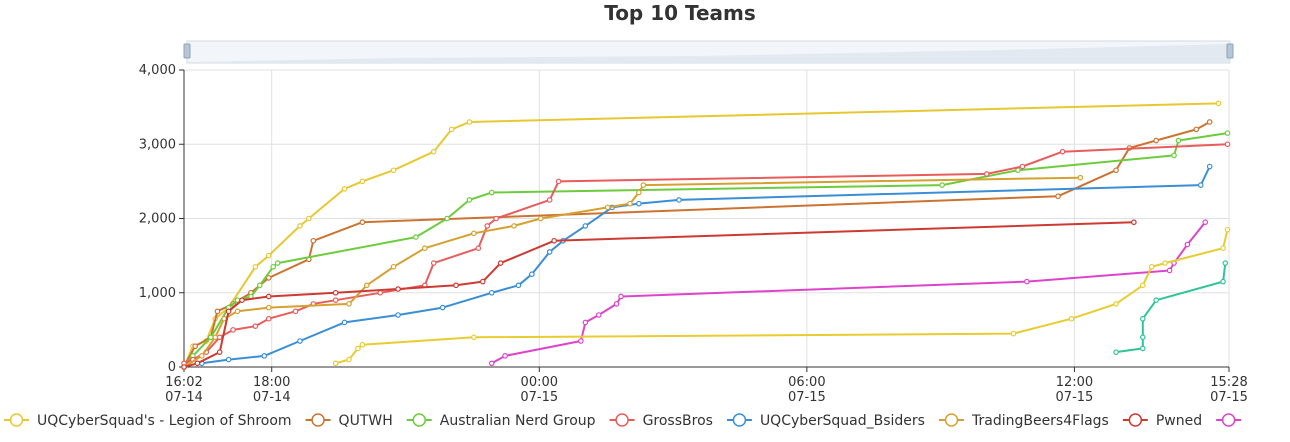  I want to click on zoom-slider-left-handle, so click(187, 51).